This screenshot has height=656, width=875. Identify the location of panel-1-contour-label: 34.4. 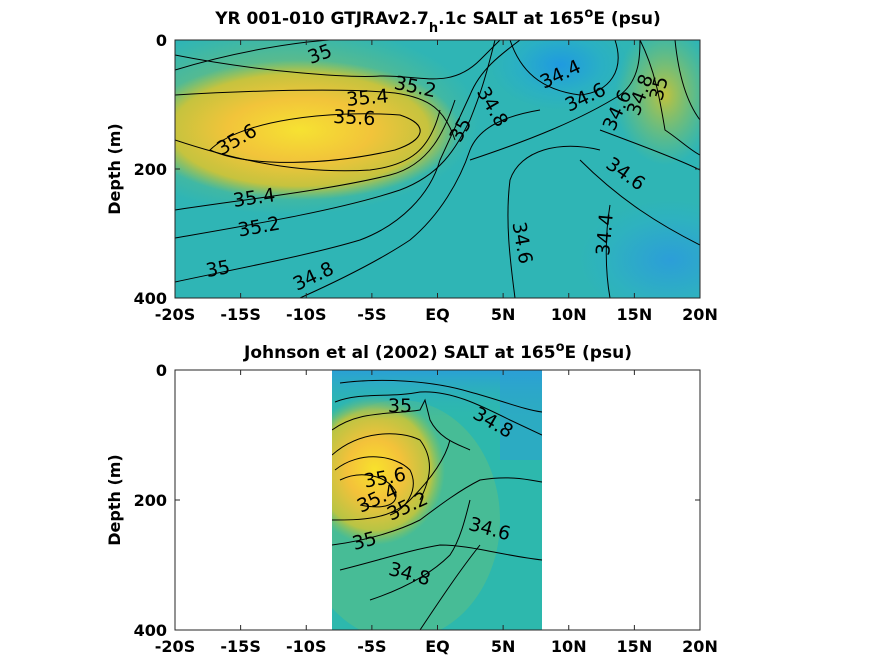
(605, 234).